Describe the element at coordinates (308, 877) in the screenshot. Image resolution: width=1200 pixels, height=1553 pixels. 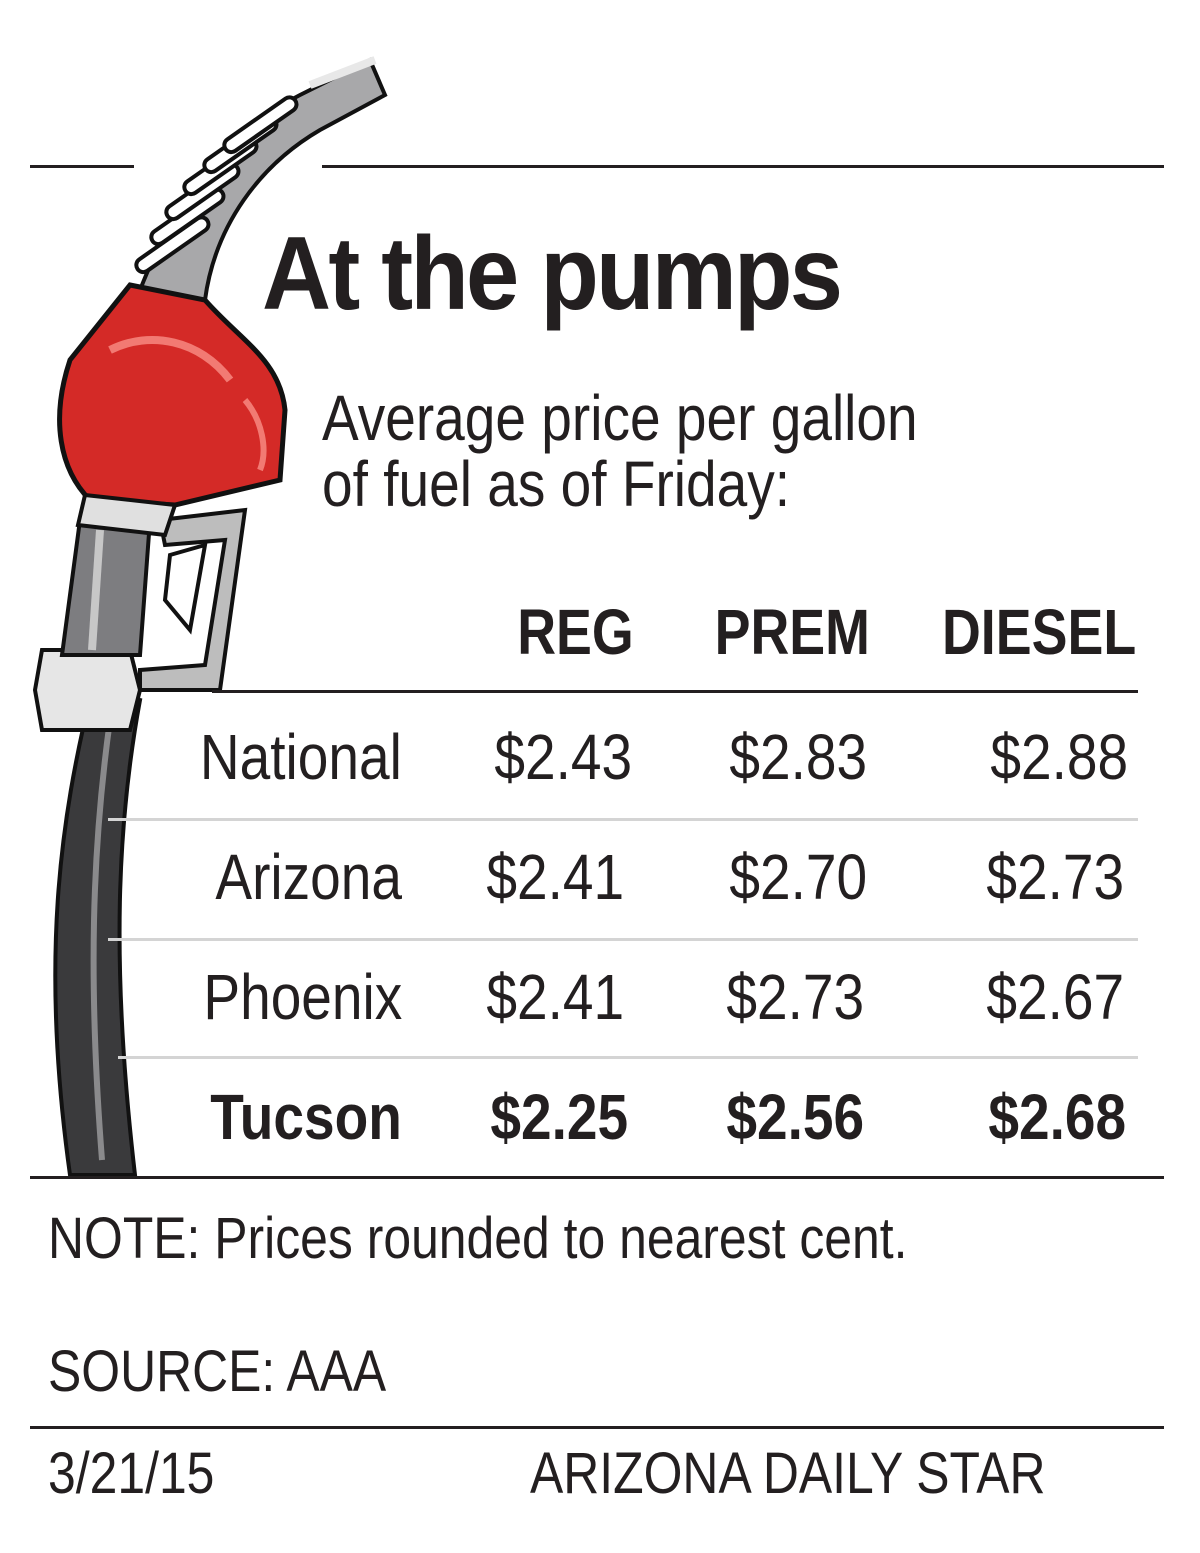
I see `row-label: Arizona` at that location.